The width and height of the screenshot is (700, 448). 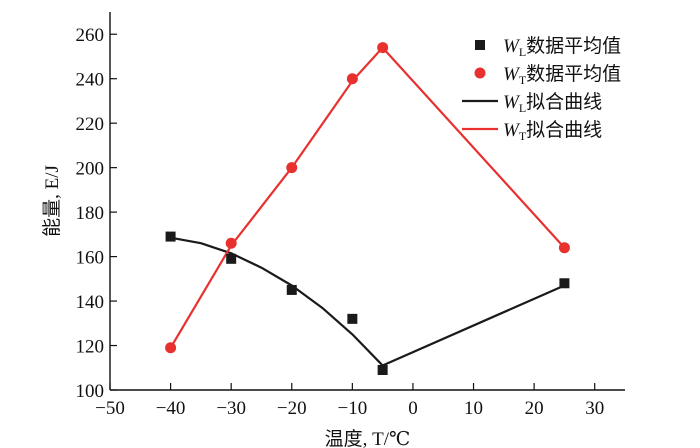 What do you see at coordinates (594, 408) in the screenshot?
I see `x-tick-label: 30` at bounding box center [594, 408].